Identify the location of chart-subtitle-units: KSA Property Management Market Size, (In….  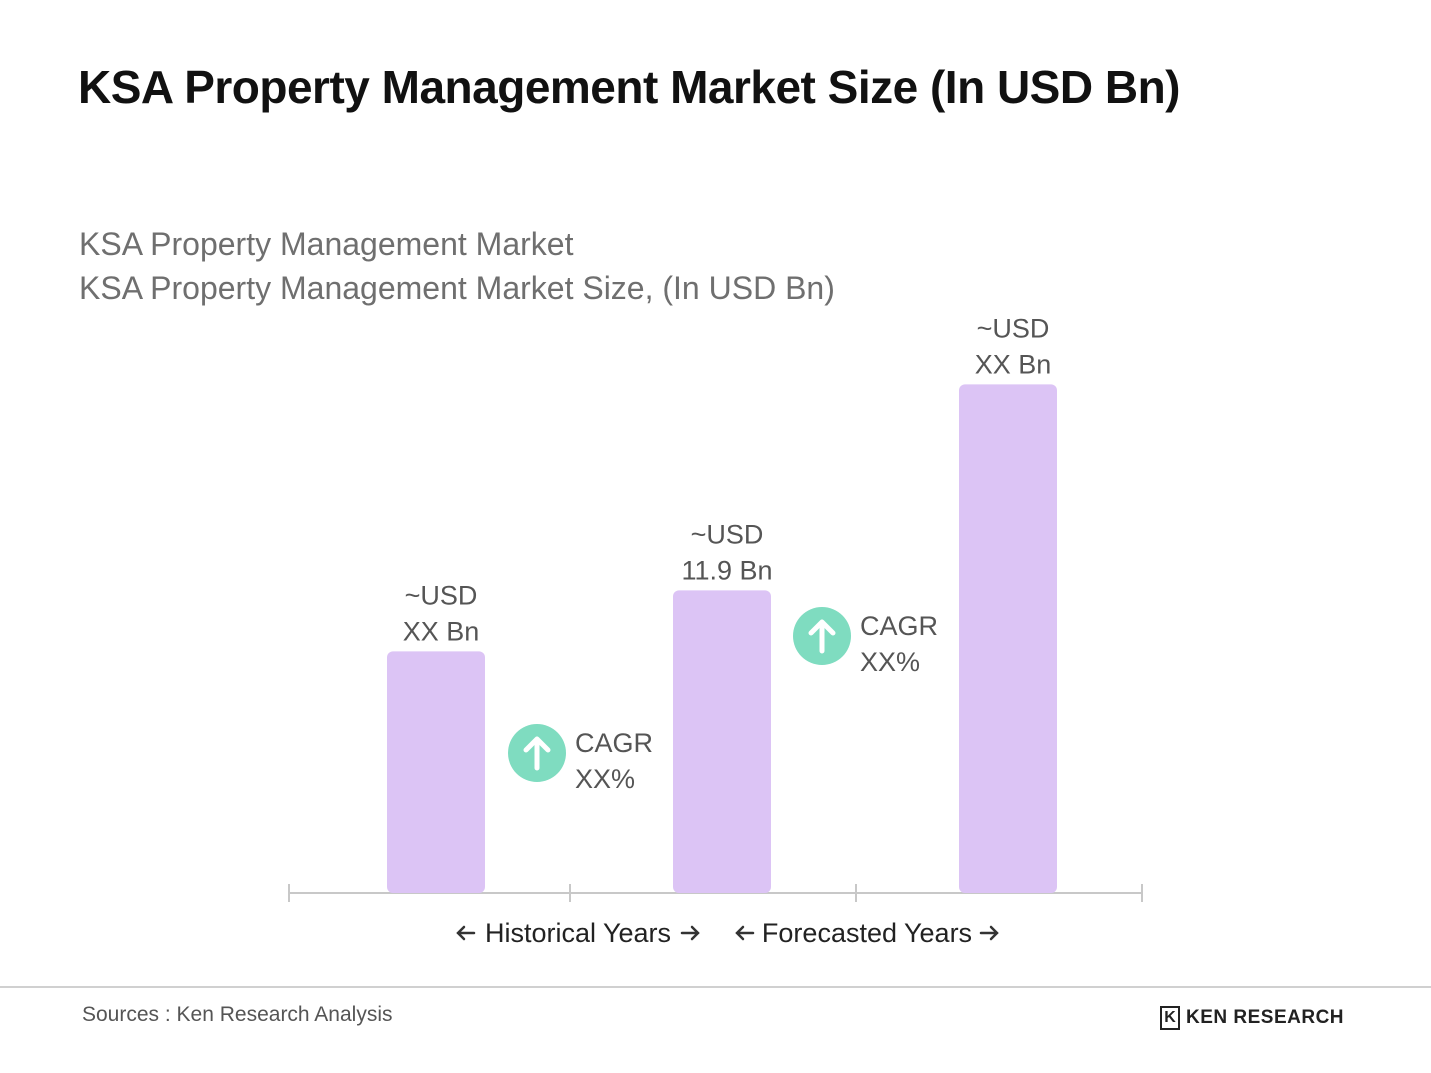
(457, 288).